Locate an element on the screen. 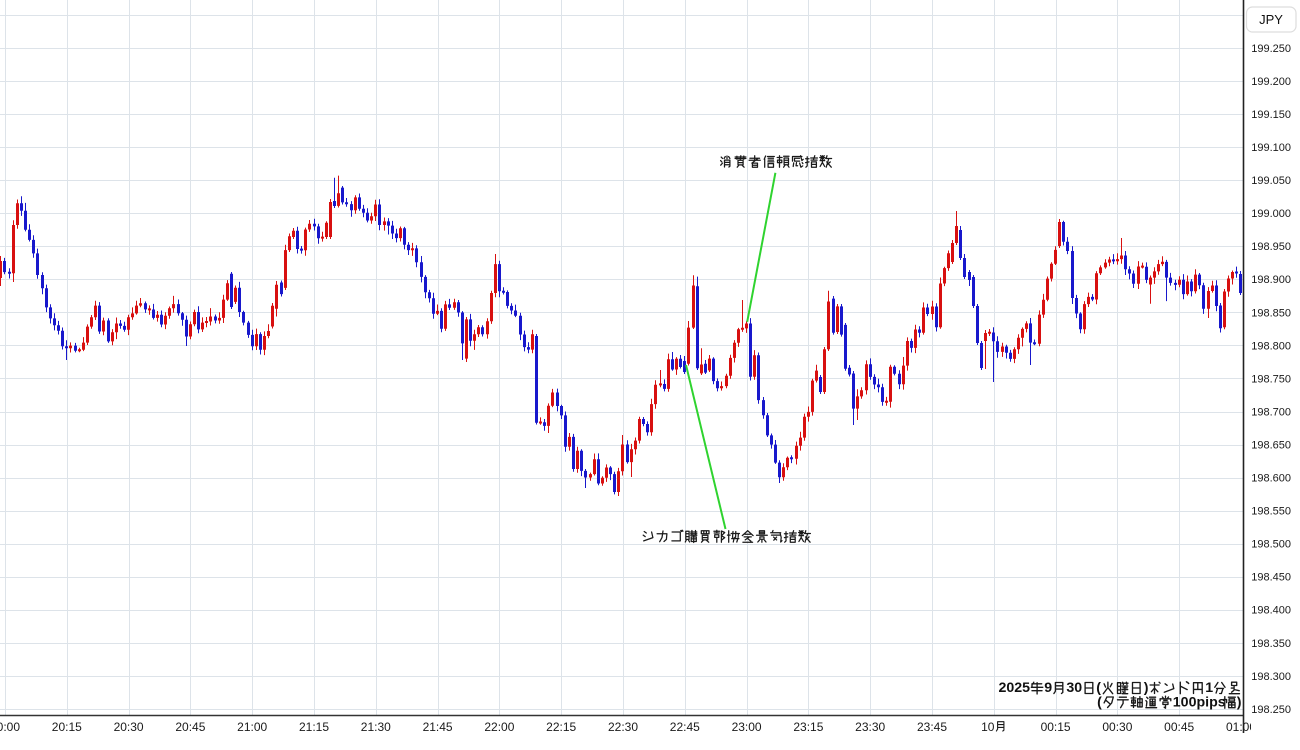 The height and width of the screenshot is (750, 1300). svg-text: JPY is located at coordinates (1271, 19).